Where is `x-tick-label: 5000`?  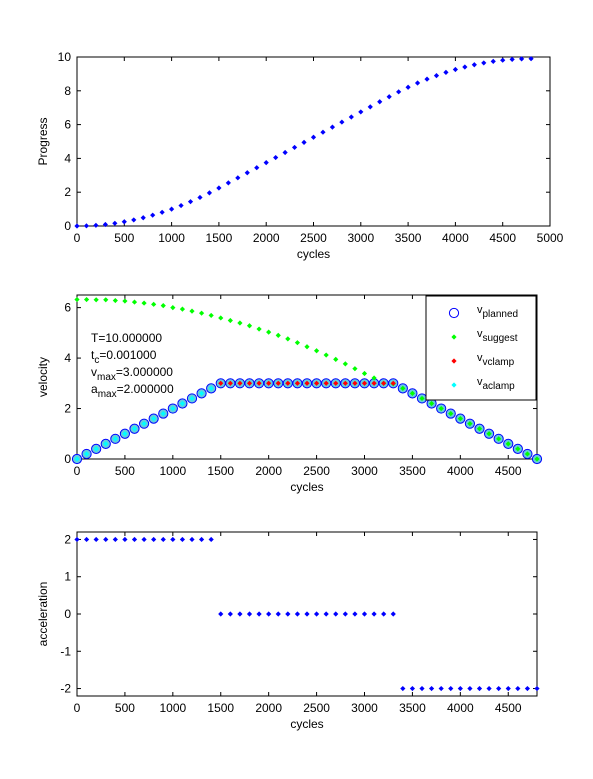 x-tick-label: 5000 is located at coordinates (550, 238).